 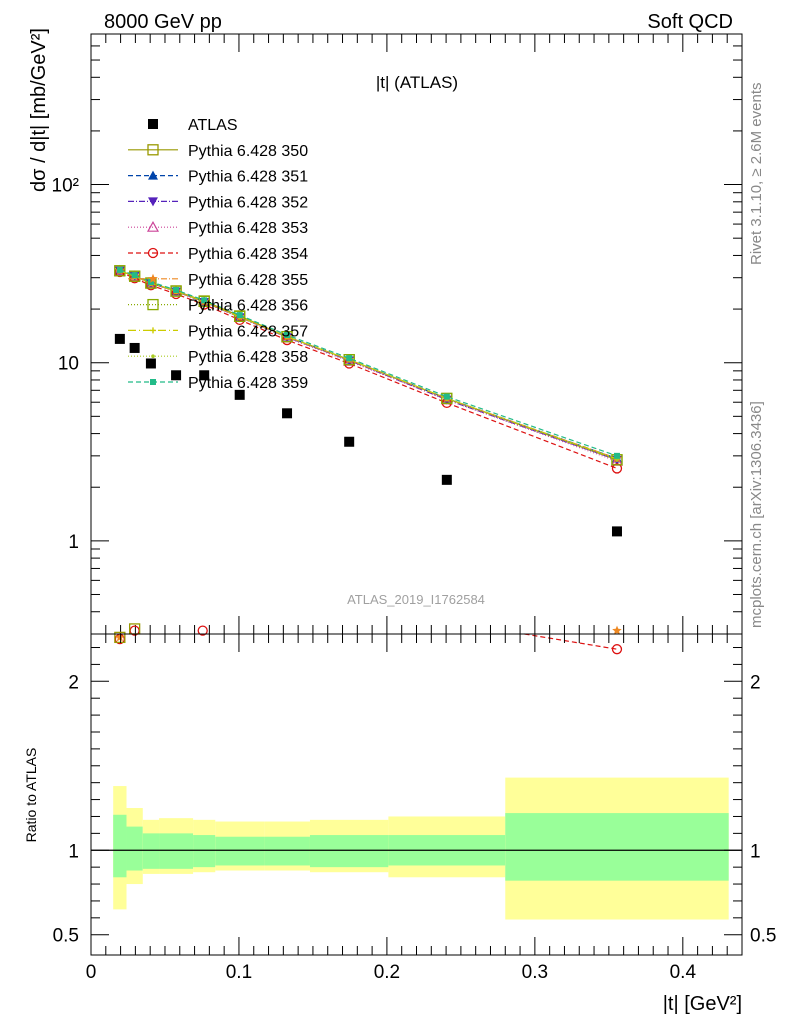 What do you see at coordinates (213, 125) in the screenshot?
I see `legend-label: ATLAS` at bounding box center [213, 125].